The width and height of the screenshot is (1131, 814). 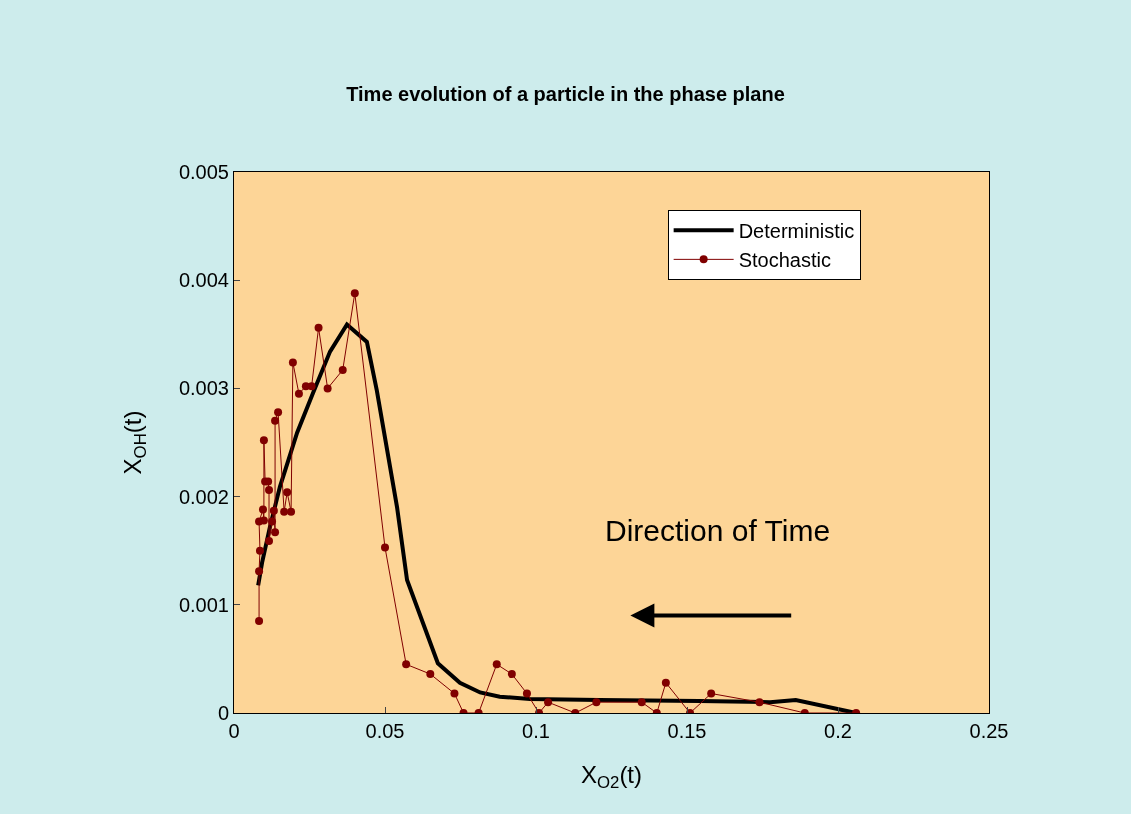 I want to click on x-tick-label: 0.25, so click(x=989, y=731).